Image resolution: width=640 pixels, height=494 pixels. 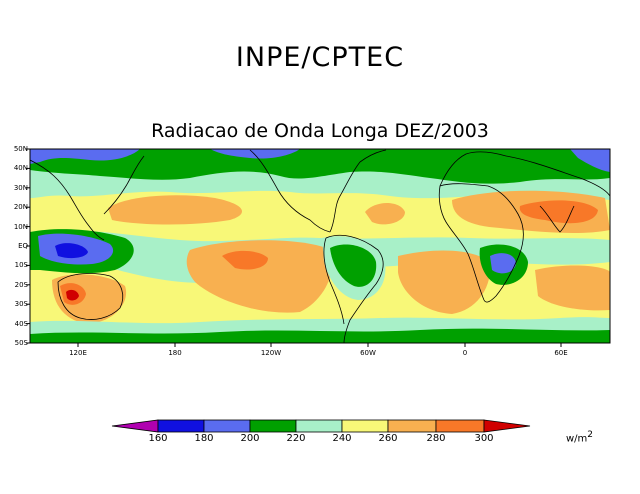 I want to click on colorbar-label: 240, so click(x=342, y=438).